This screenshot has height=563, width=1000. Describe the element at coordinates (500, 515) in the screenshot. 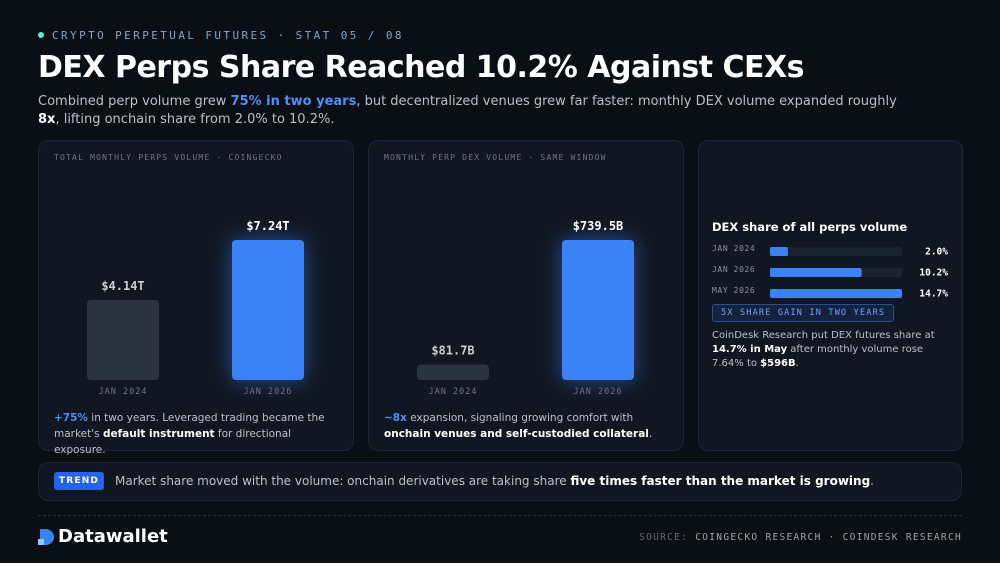

I see `divider` at that location.